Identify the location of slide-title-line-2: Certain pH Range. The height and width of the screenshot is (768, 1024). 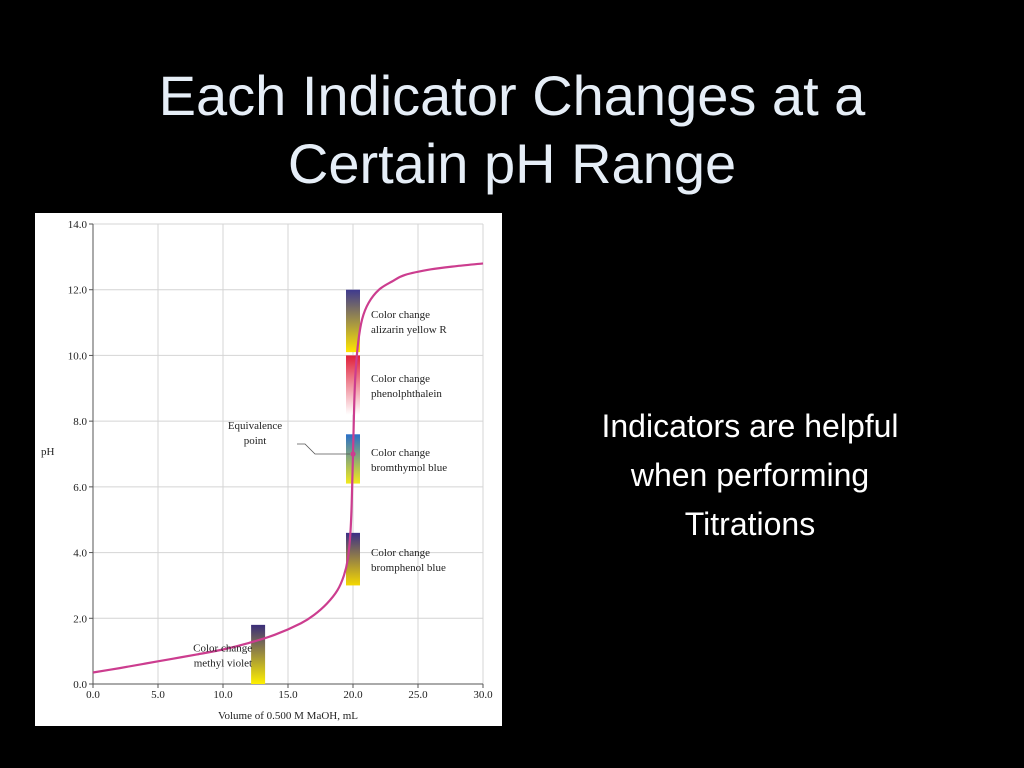
(512, 163).